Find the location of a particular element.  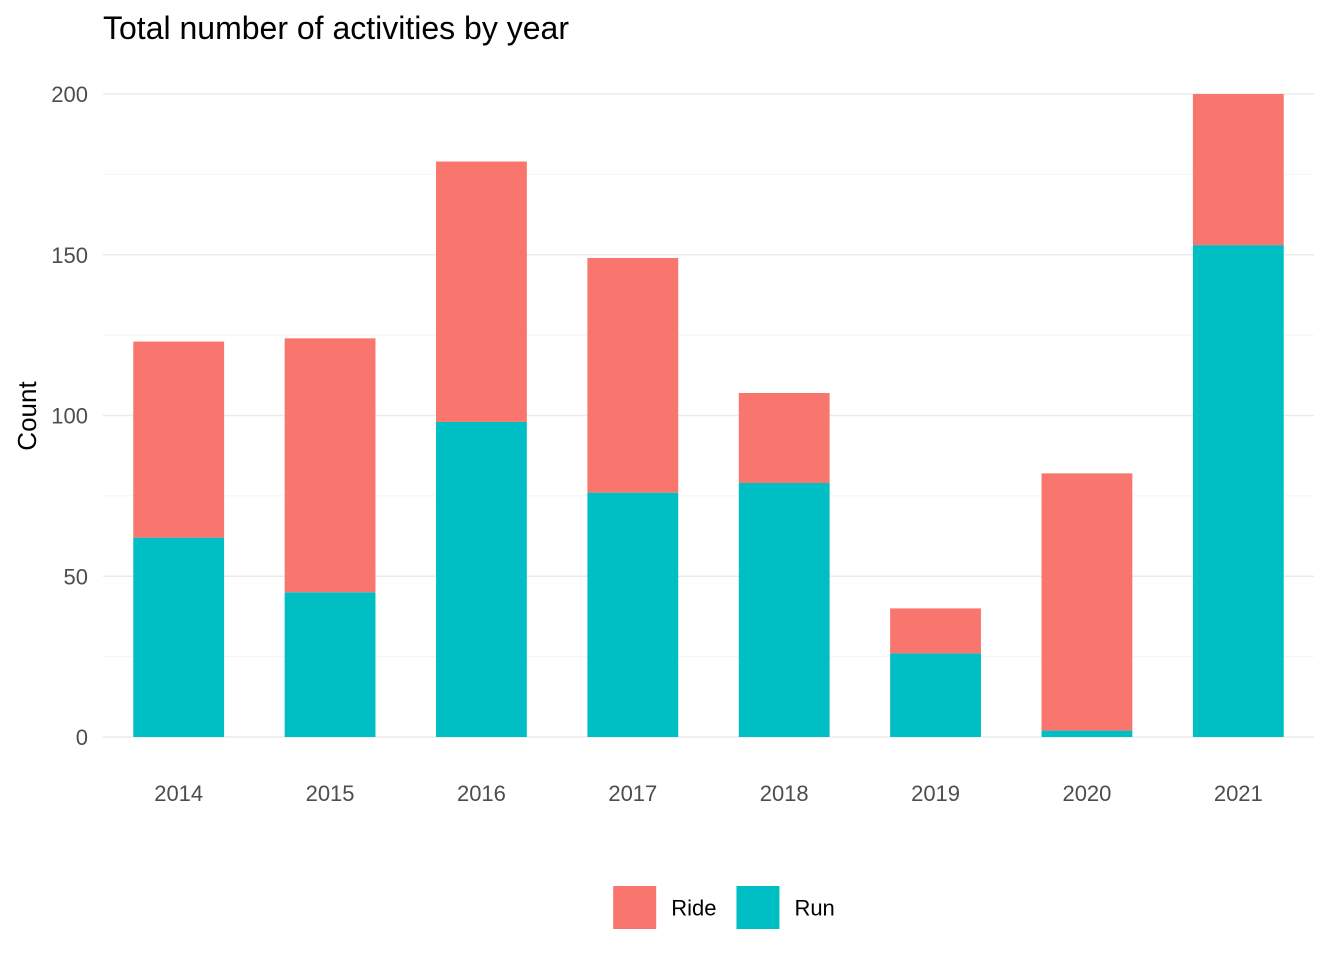

legend-label-run: Run is located at coordinates (814, 908).